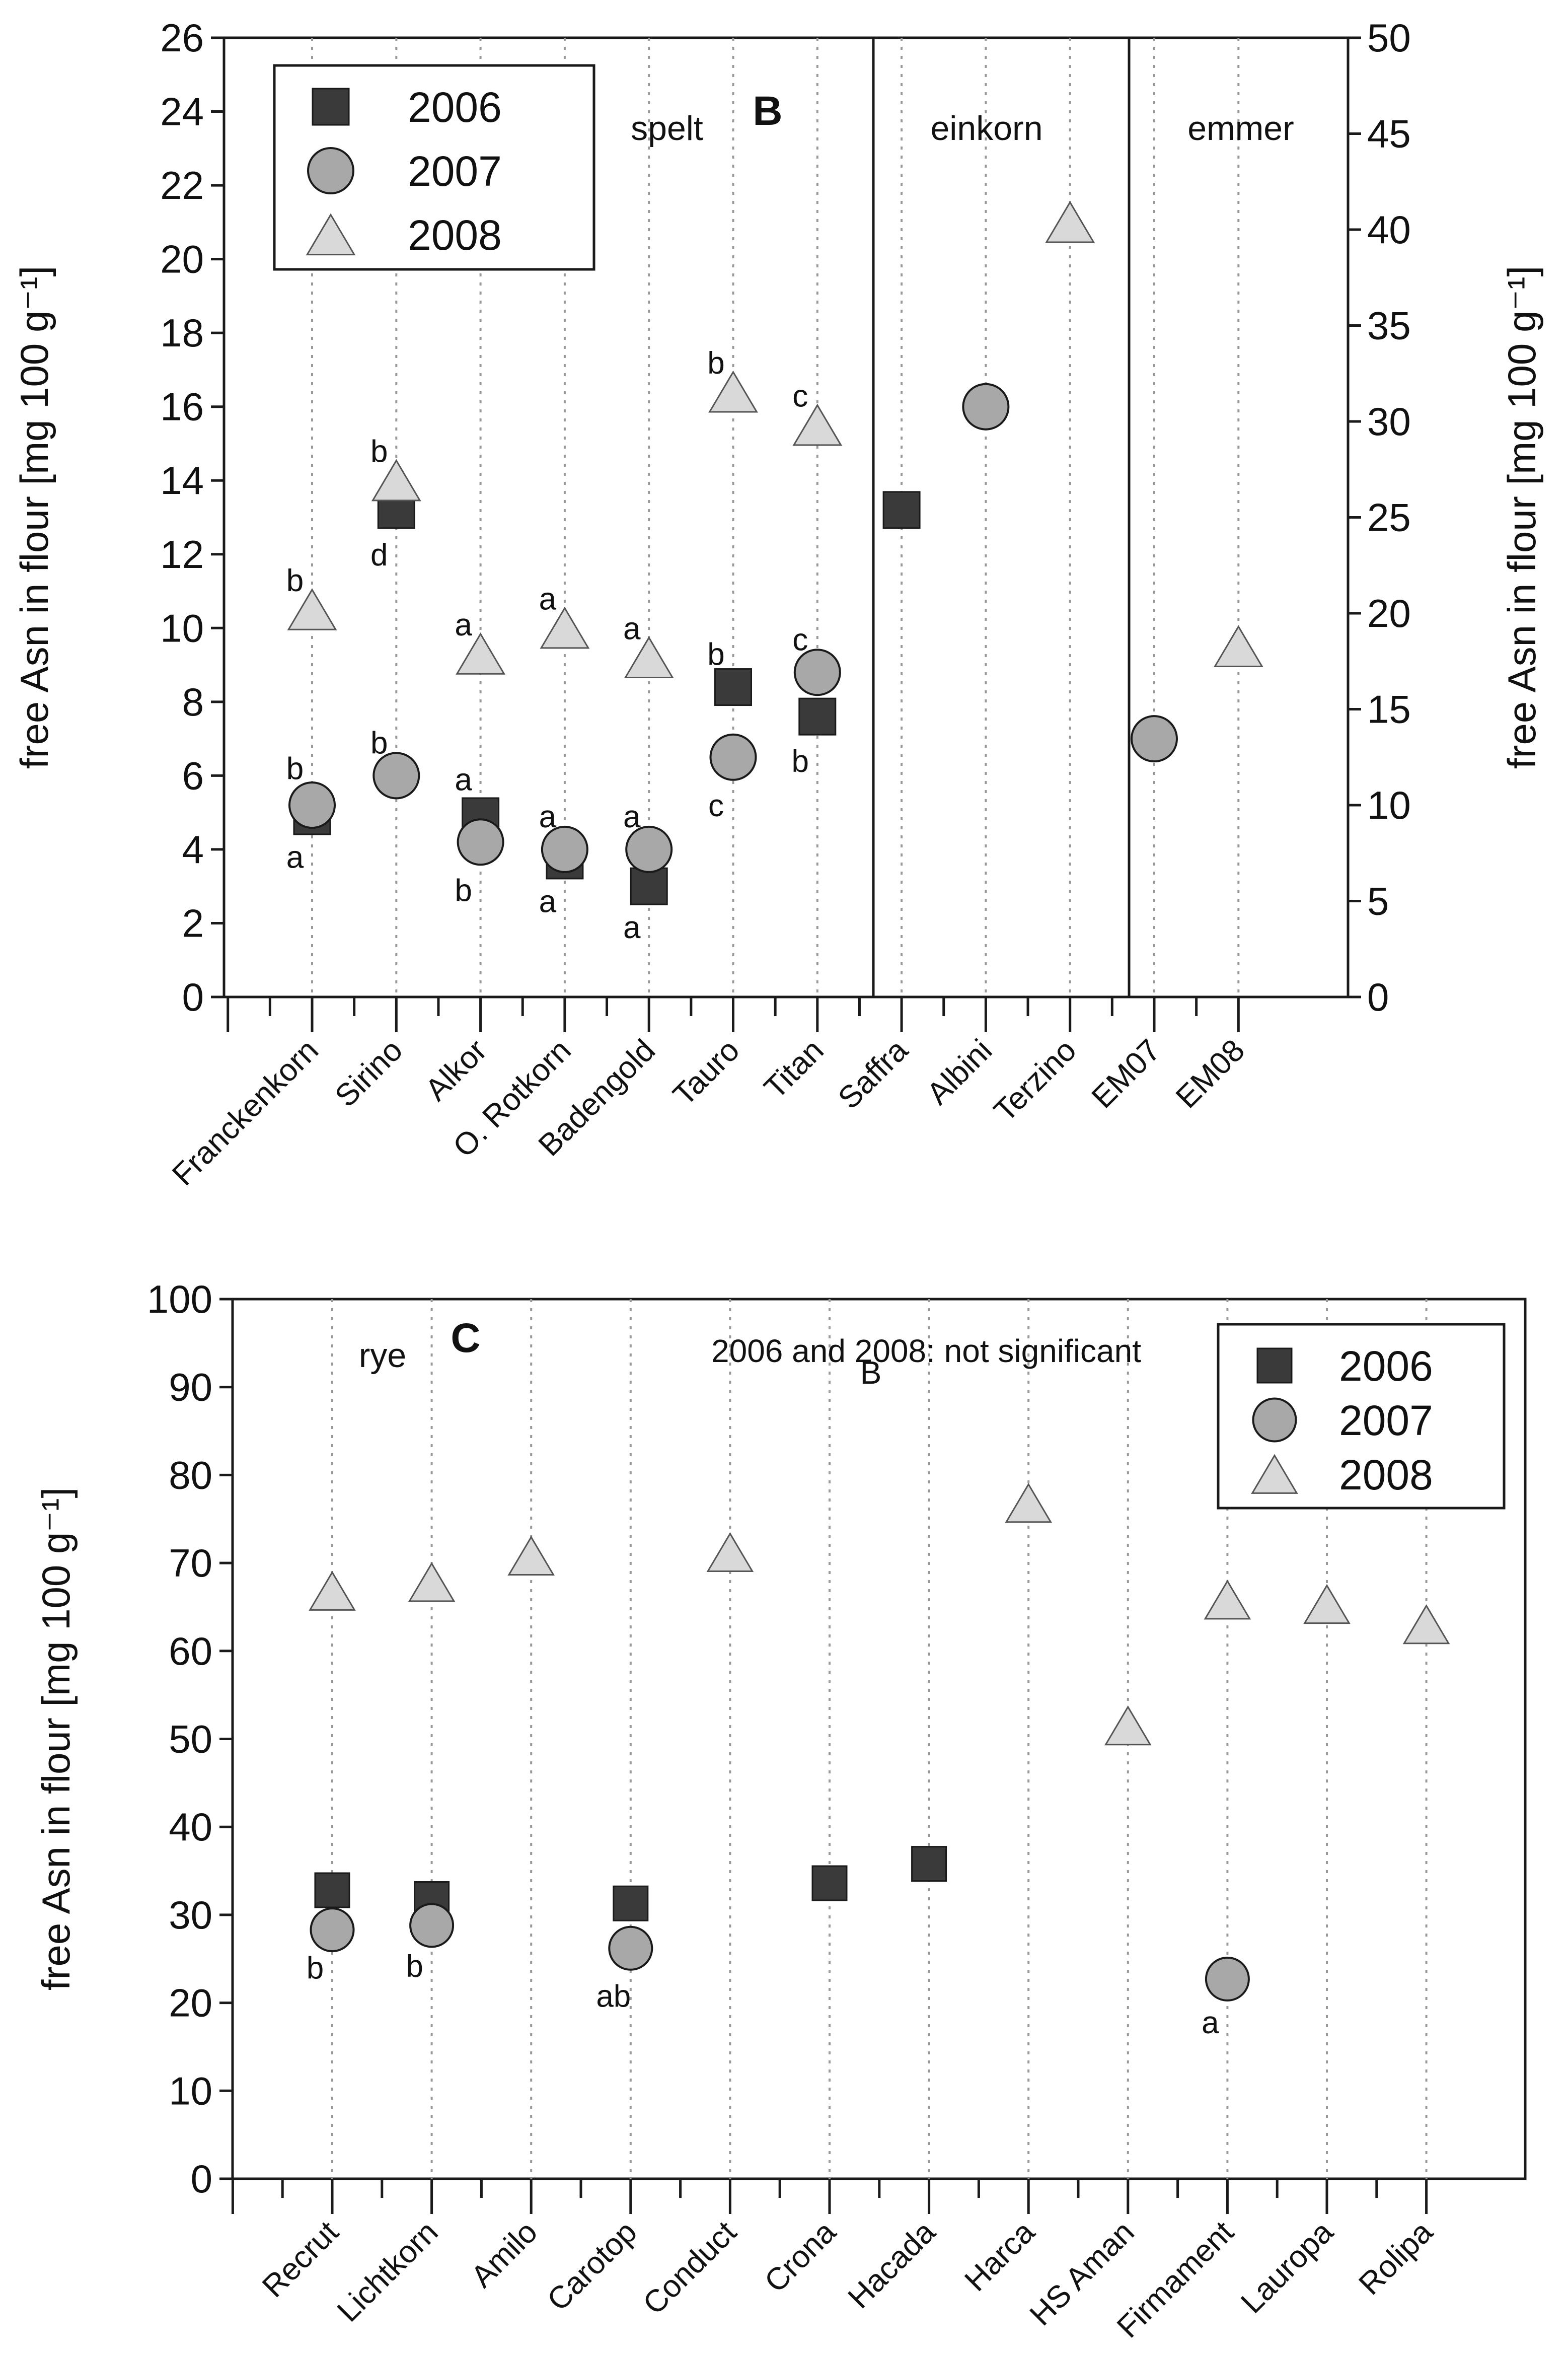  Describe the element at coordinates (201, 2179) in the screenshot. I see `y-tick-label: 0` at that location.